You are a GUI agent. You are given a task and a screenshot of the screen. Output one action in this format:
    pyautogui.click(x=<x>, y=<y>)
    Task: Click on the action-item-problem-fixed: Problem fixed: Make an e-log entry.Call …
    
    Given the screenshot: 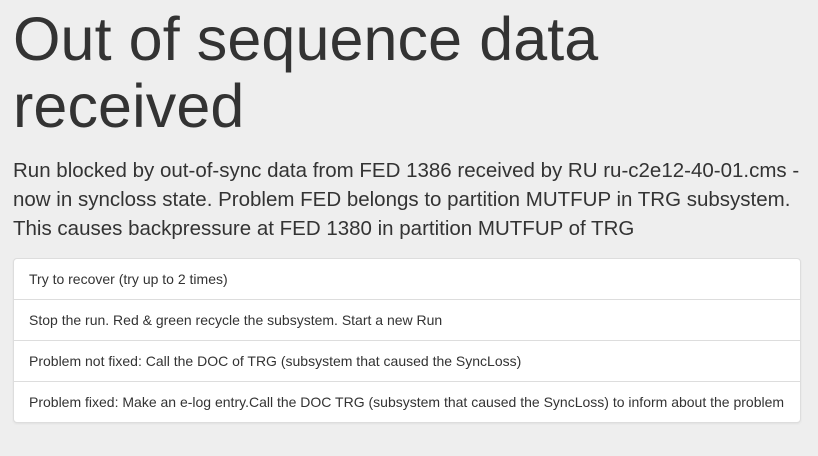 What is the action you would take?
    pyautogui.click(x=407, y=401)
    